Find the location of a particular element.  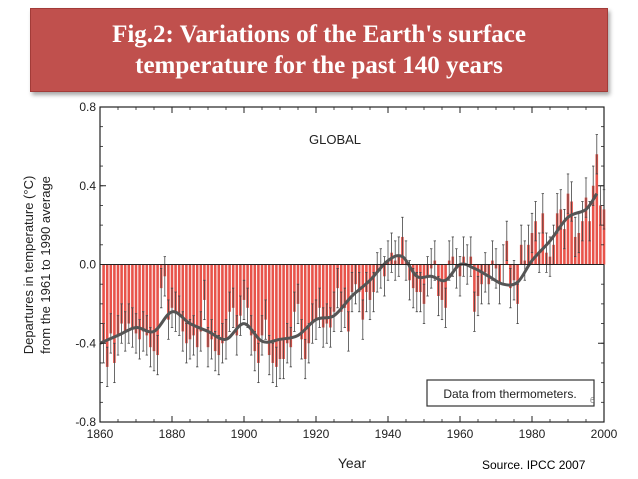

x-tick-label: 1880 is located at coordinates (172, 434).